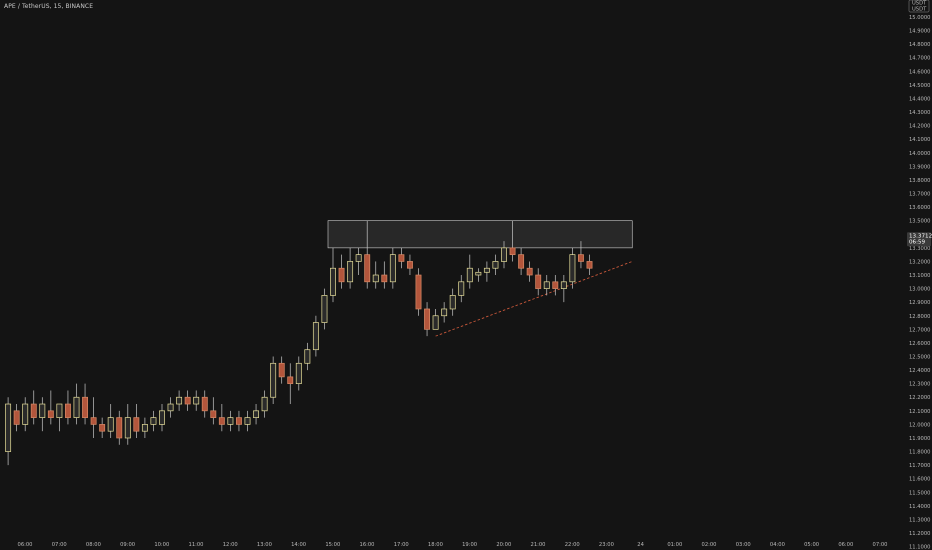 The height and width of the screenshot is (550, 932). What do you see at coordinates (919, 249) in the screenshot?
I see `y-tick-label: 13.3000` at bounding box center [919, 249].